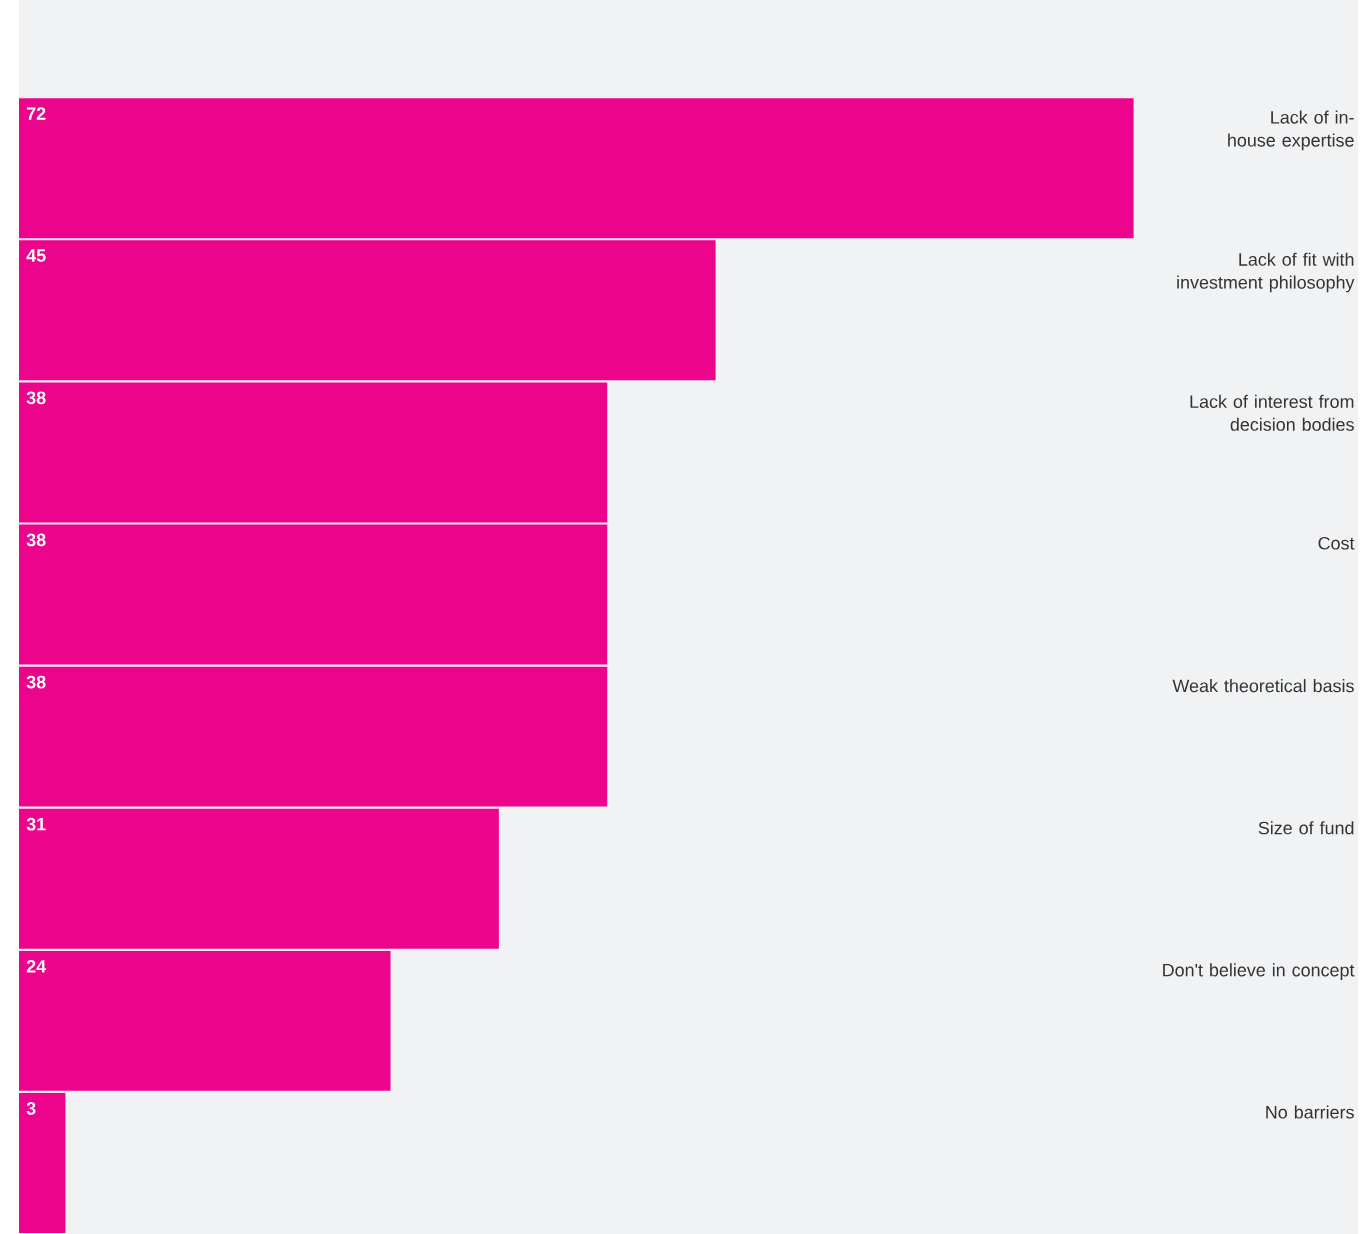 This screenshot has width=1360, height=1234. Describe the element at coordinates (36, 824) in the screenshot. I see `data-label: 31` at that location.